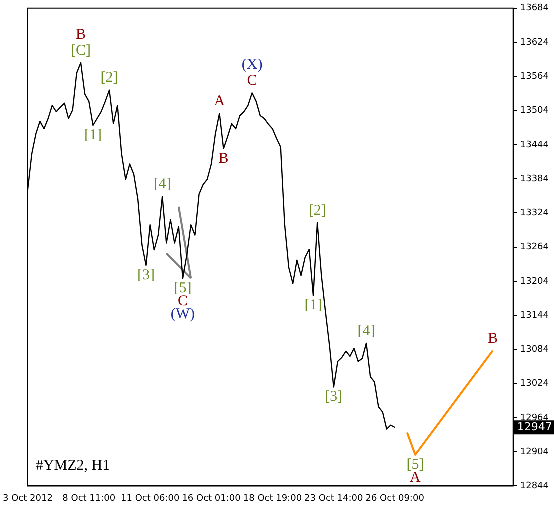  What do you see at coordinates (27, 499) in the screenshot?
I see `x-tick-label: 3 Oct 2012` at bounding box center [27, 499].